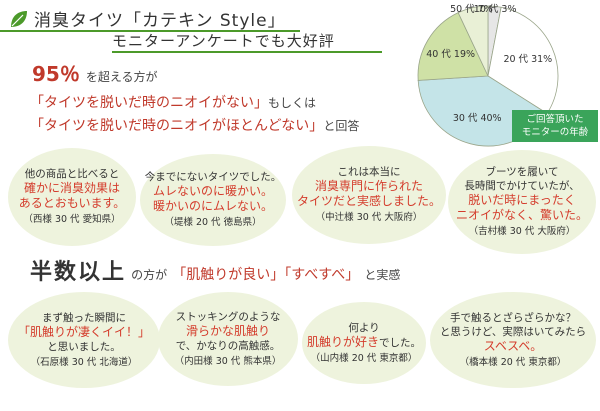 The height and width of the screenshot is (411, 600). I want to click on subtitle-underline, so click(247, 52).